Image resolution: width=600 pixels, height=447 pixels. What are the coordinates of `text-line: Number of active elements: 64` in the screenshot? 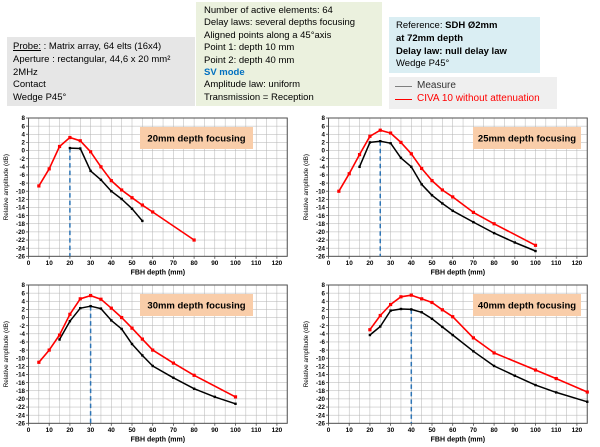 It's located at (268, 10).